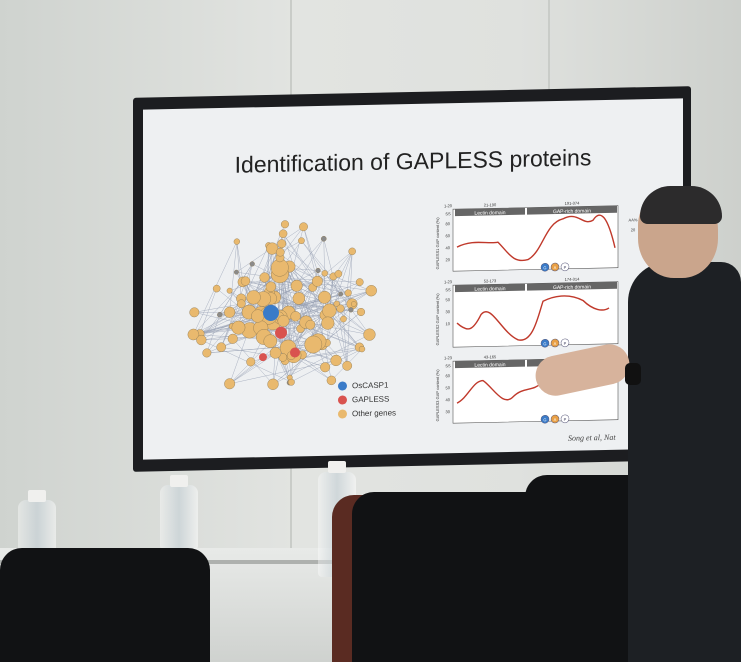 The image size is (741, 662). Describe the element at coordinates (448, 411) in the screenshot. I see `y-tick: 30` at that location.